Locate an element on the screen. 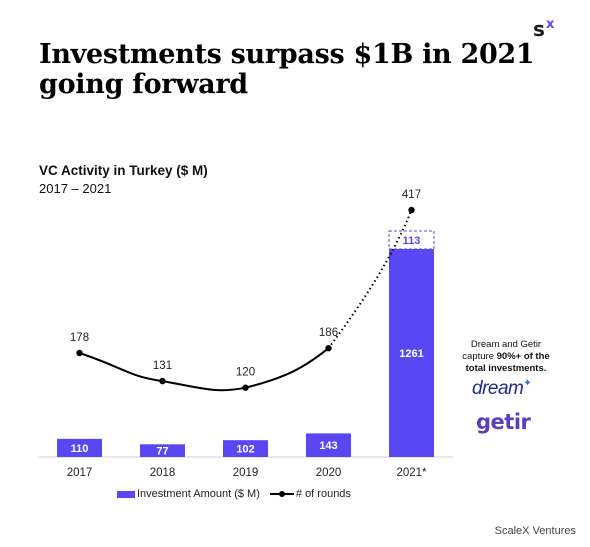 This screenshot has width=590, height=547. getir-logo: getir is located at coordinates (503, 422).